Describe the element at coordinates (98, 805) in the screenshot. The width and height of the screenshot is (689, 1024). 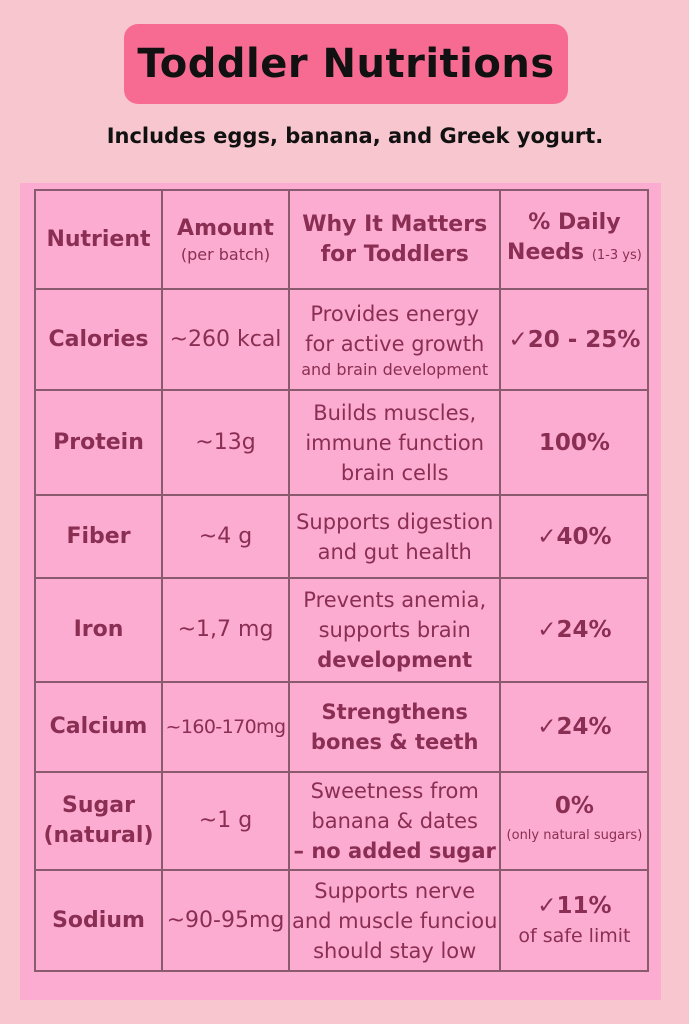
I see `nutrient-line: Sugar` at that location.